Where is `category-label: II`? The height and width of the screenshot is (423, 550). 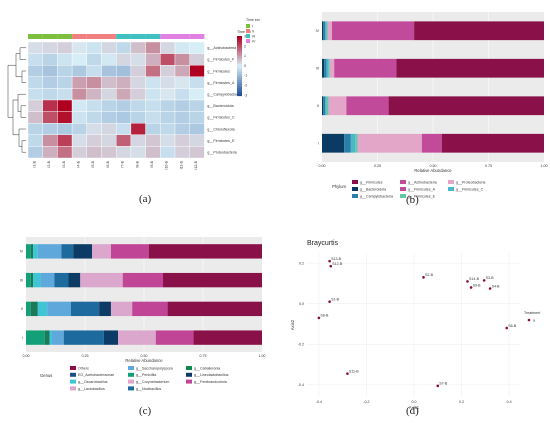
category-label: II is located at coordinates (22, 309).